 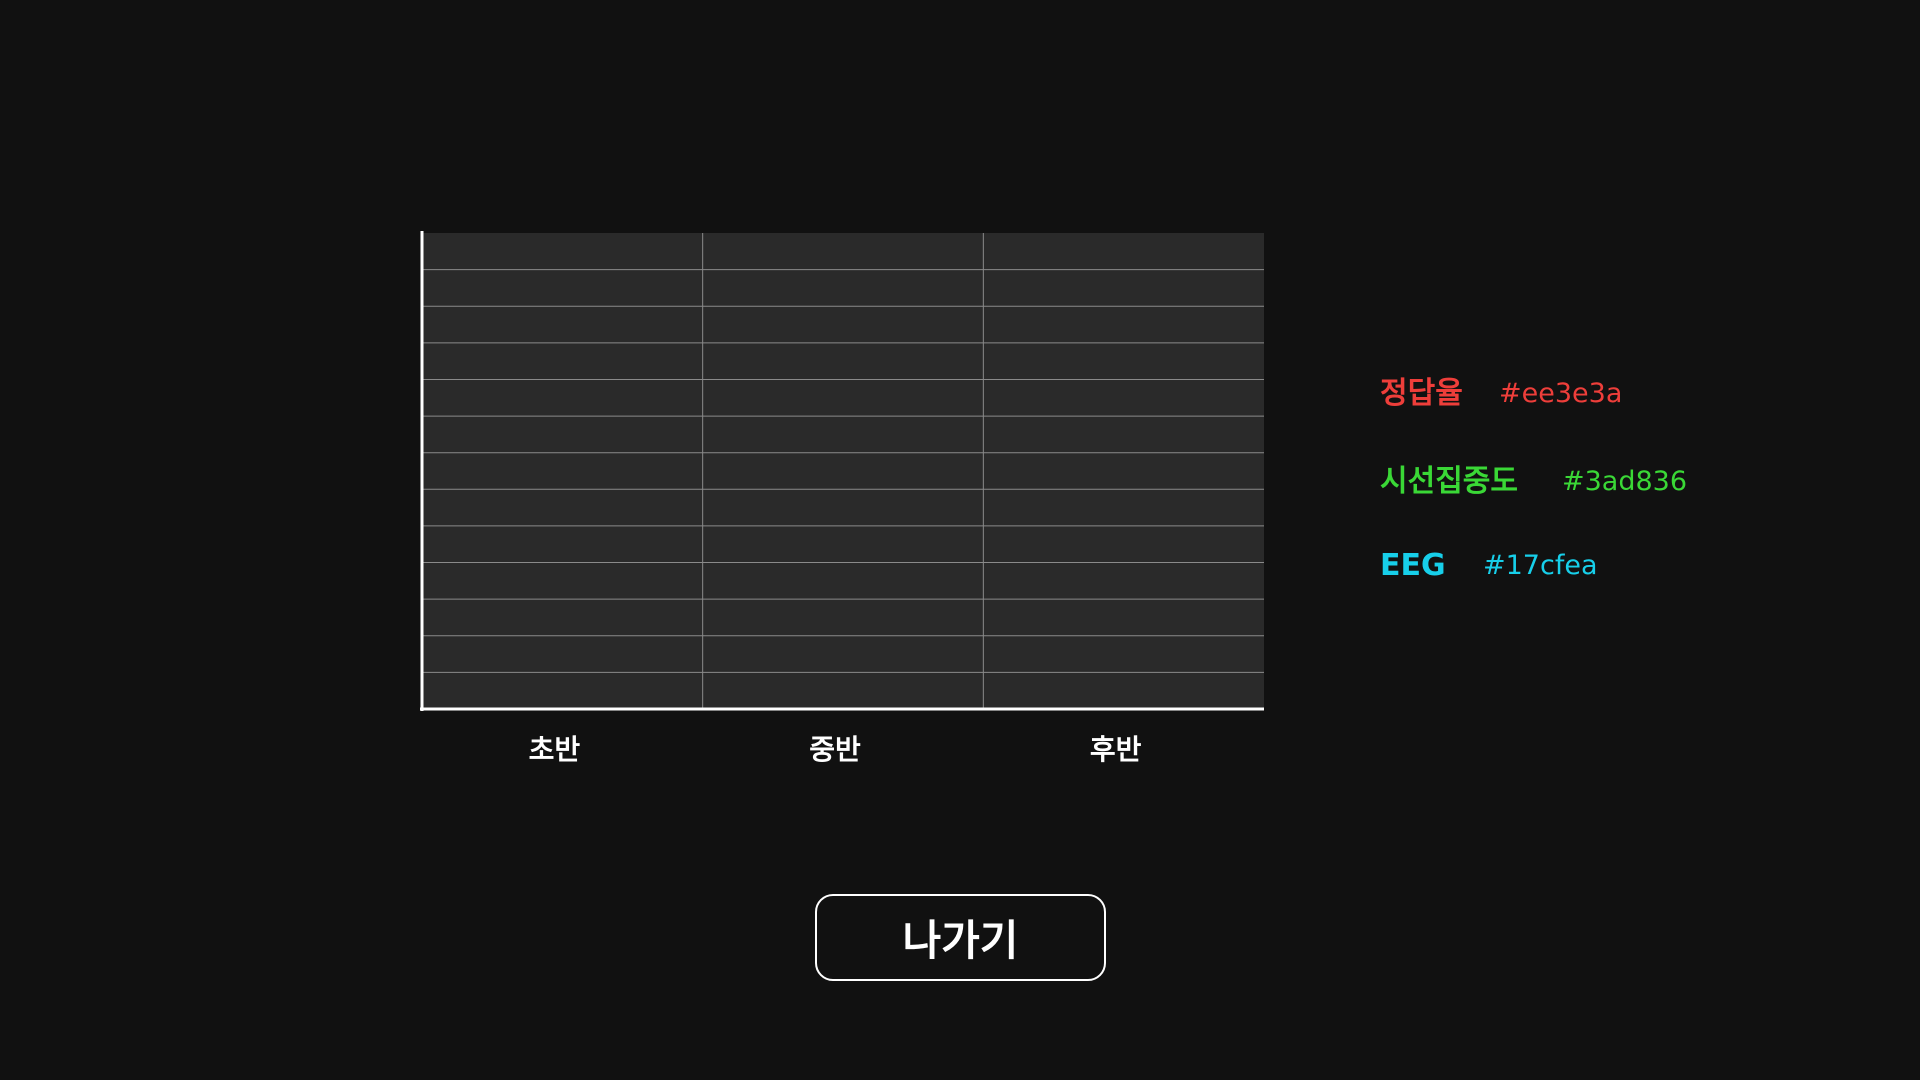 I want to click on legend-label: 시선집중도, so click(x=1449, y=481).